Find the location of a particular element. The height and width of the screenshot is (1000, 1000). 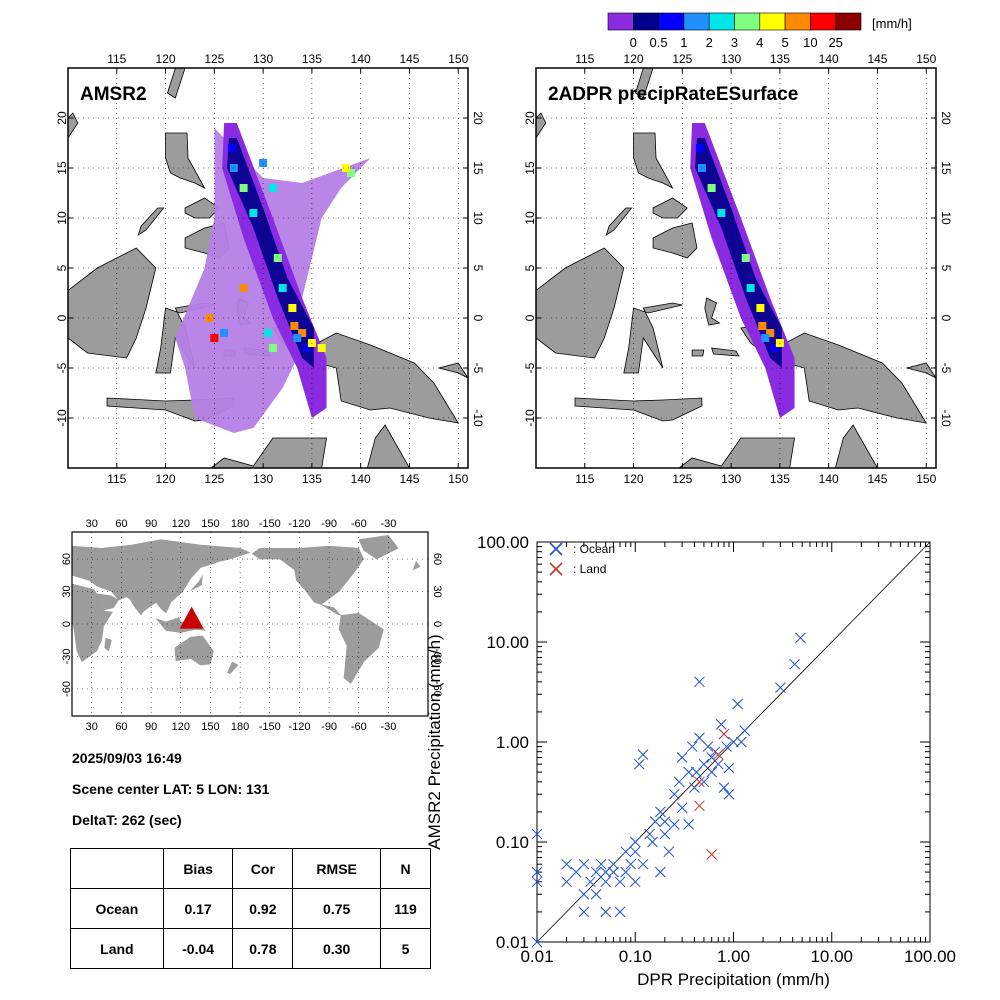

colorbar-tick-label: 3 is located at coordinates (734, 42).